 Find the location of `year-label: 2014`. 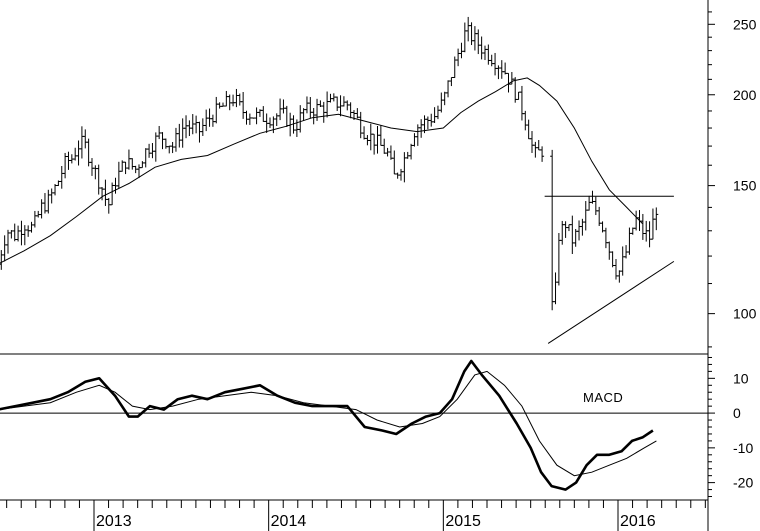

year-label: 2014 is located at coordinates (289, 521).